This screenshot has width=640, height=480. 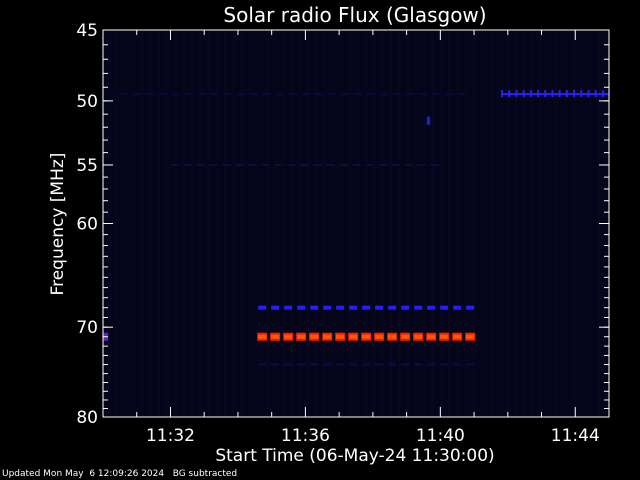 I want to click on footer-note: BG subtracted, so click(x=205, y=474).